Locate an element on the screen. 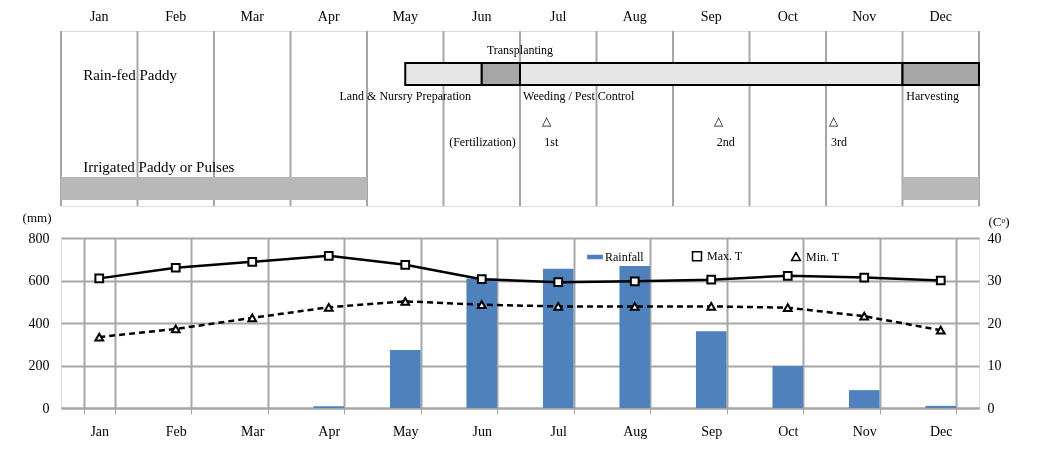 The image size is (1061, 455). y2-tick-label: 10 is located at coordinates (994, 365).